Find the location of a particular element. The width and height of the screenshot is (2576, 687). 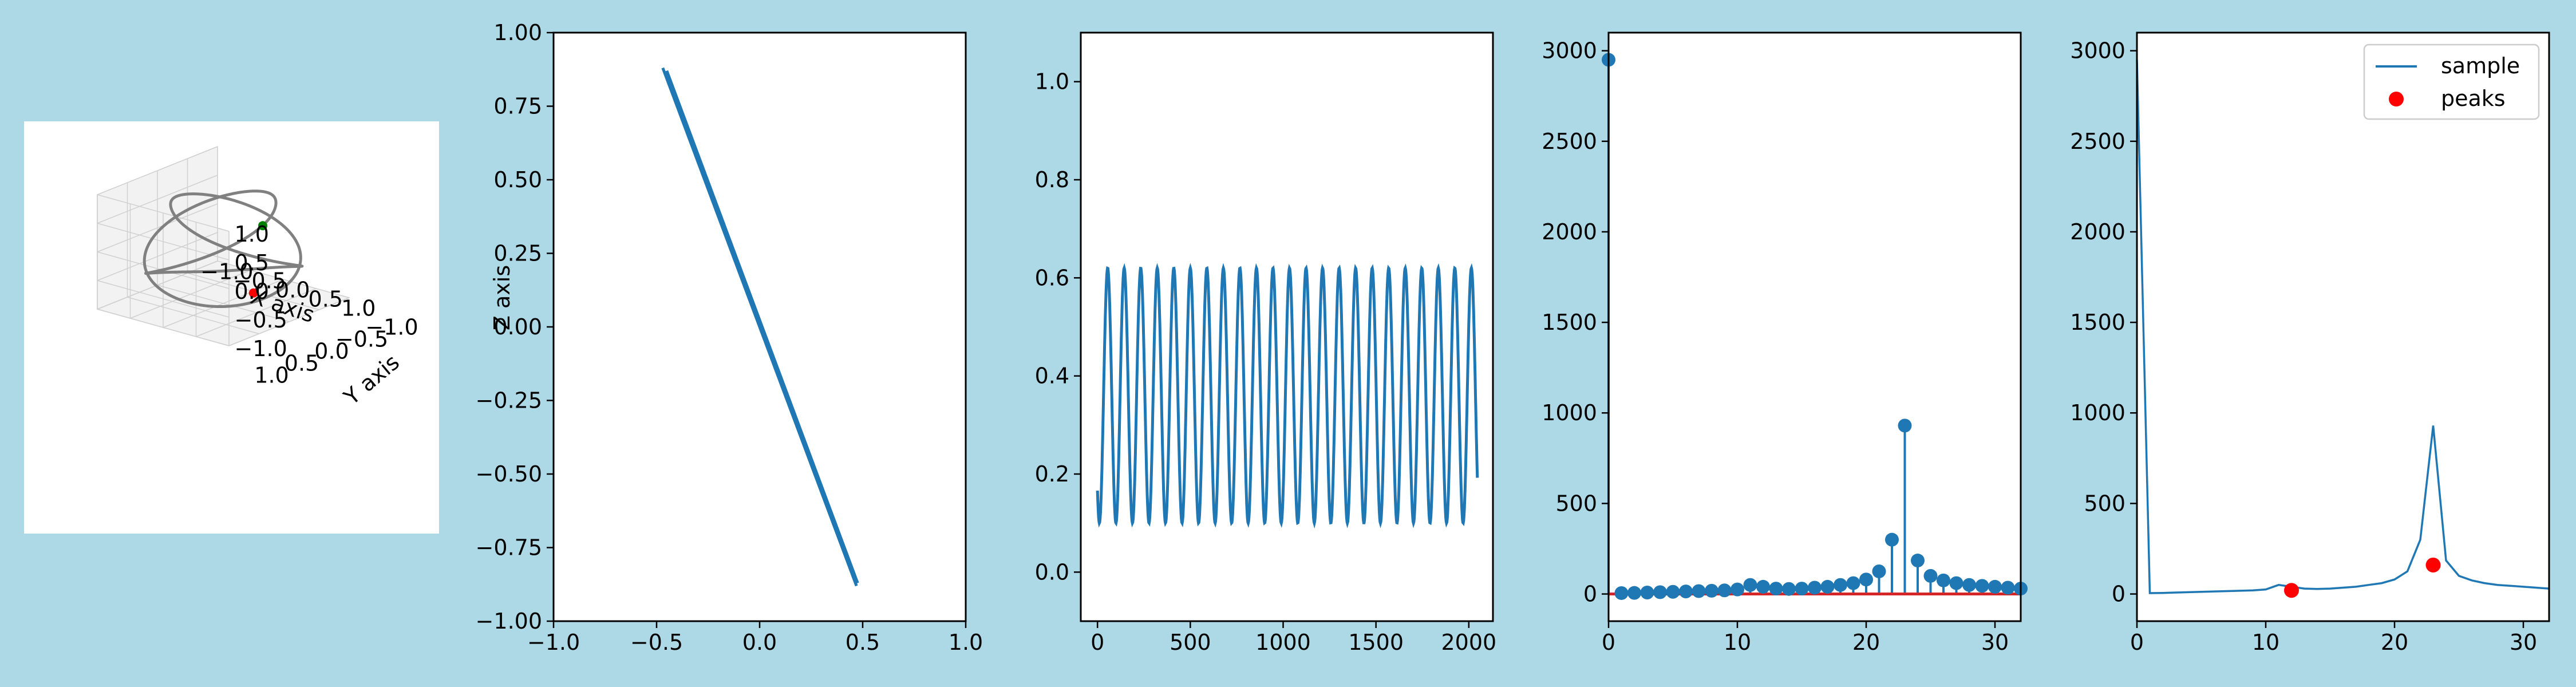

y-tick-label: −0.25 is located at coordinates (509, 400).